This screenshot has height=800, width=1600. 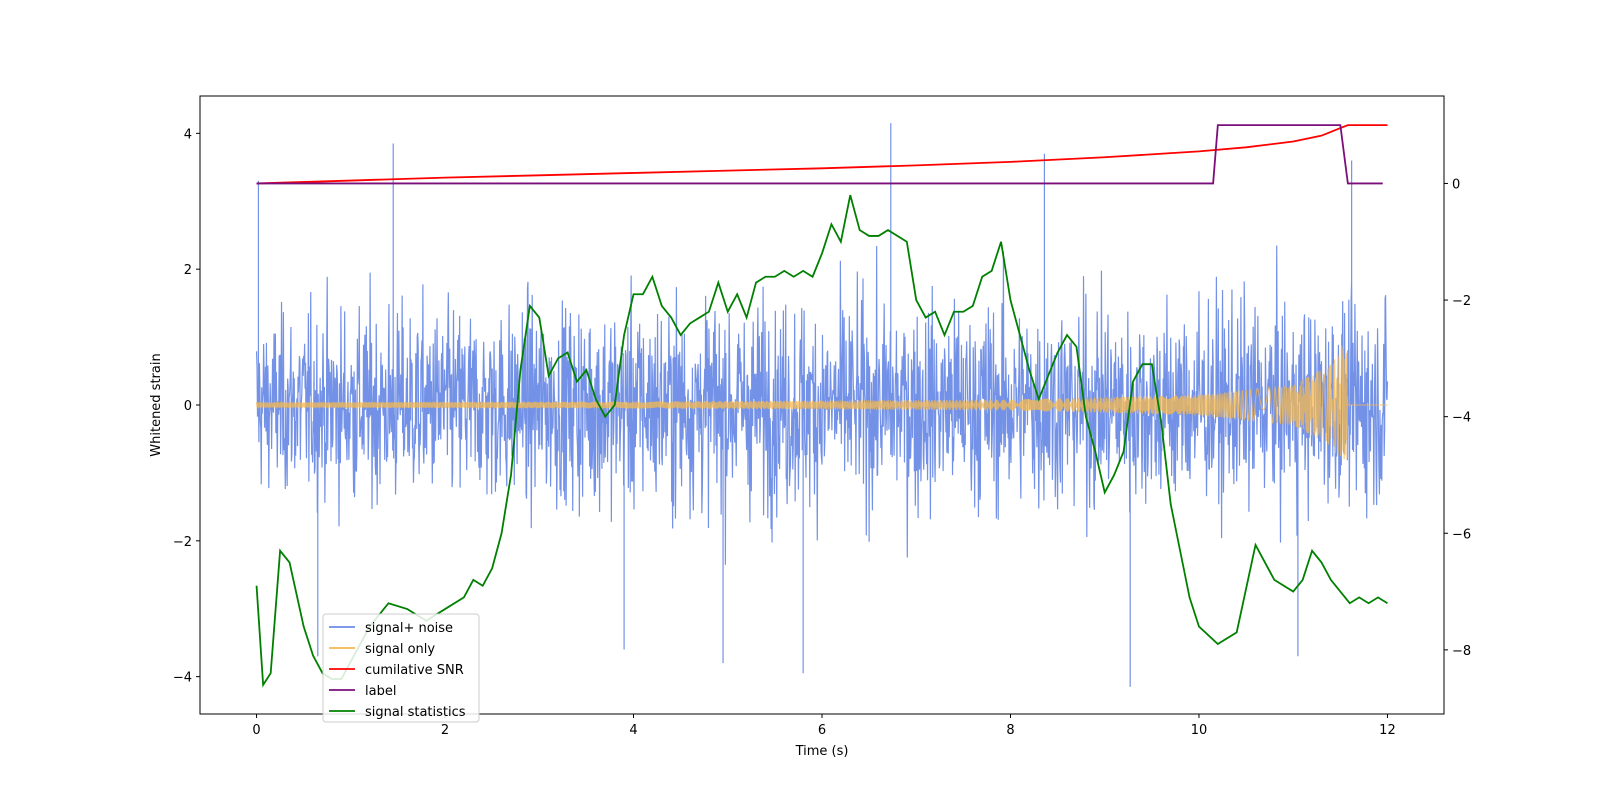 I want to click on x-tick-label: 0, so click(x=256, y=730).